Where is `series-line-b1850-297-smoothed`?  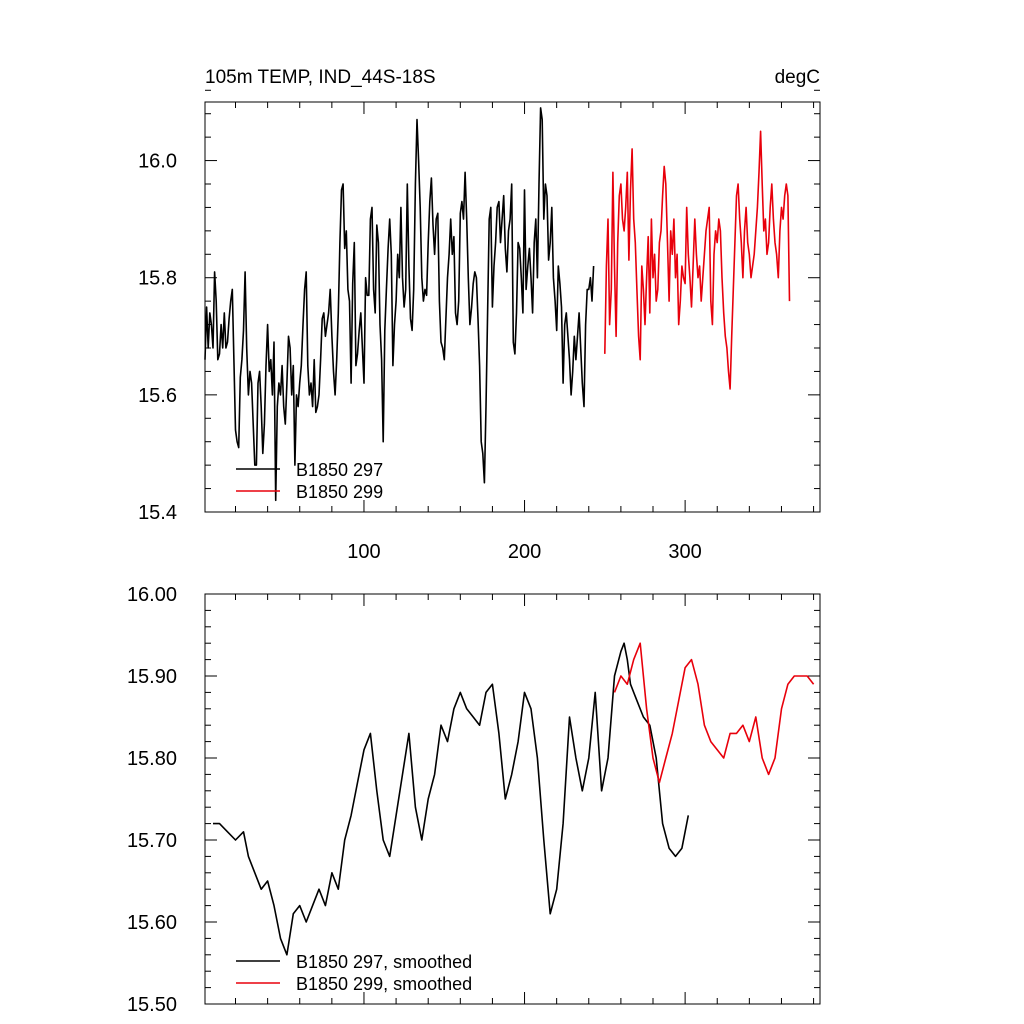 series-line-b1850-297-smoothed is located at coordinates (451, 799).